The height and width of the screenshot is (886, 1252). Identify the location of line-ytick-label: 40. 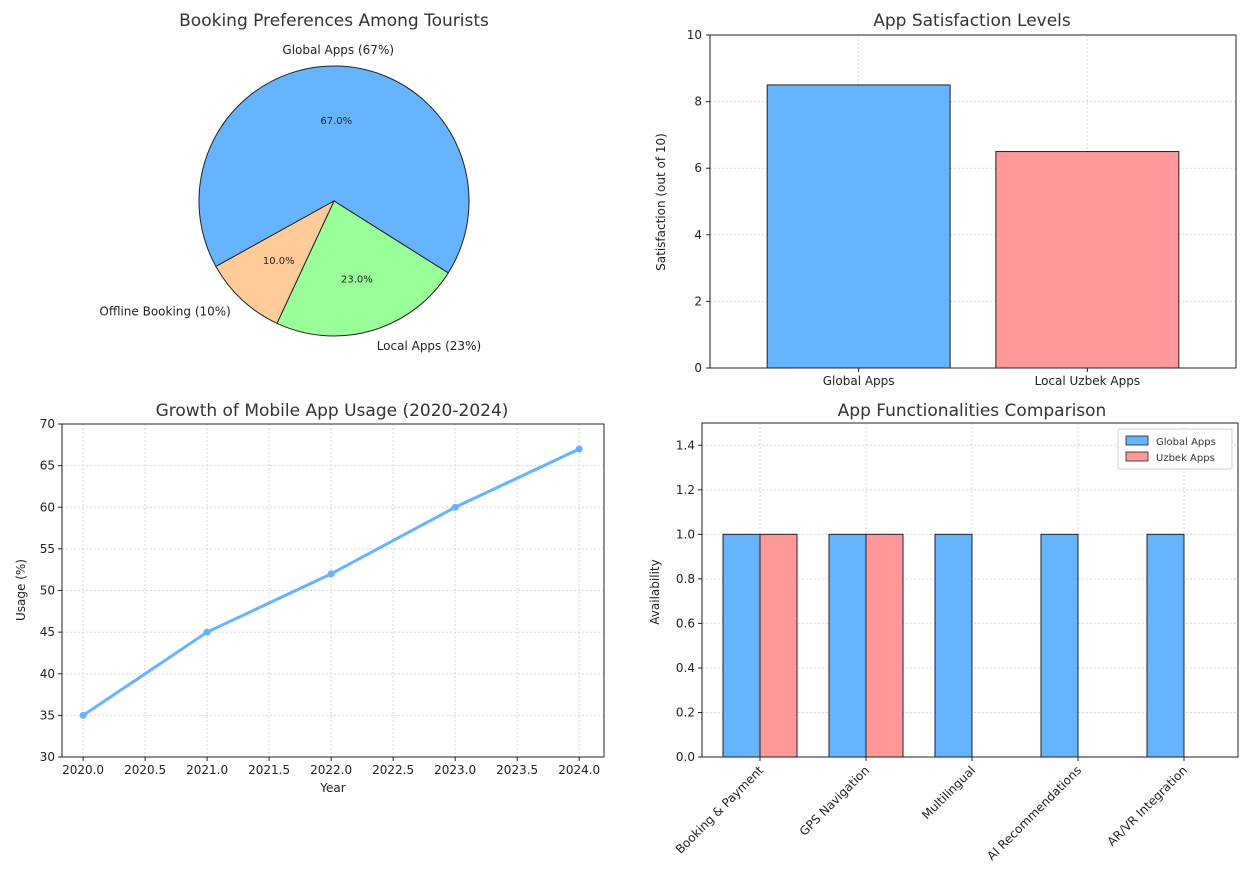
(47, 674).